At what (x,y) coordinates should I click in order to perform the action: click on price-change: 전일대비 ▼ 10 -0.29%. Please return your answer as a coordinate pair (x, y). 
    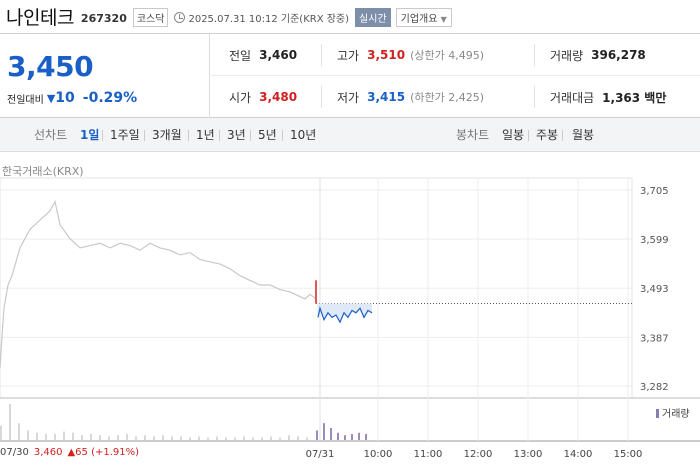
    Looking at the image, I should click on (72, 98).